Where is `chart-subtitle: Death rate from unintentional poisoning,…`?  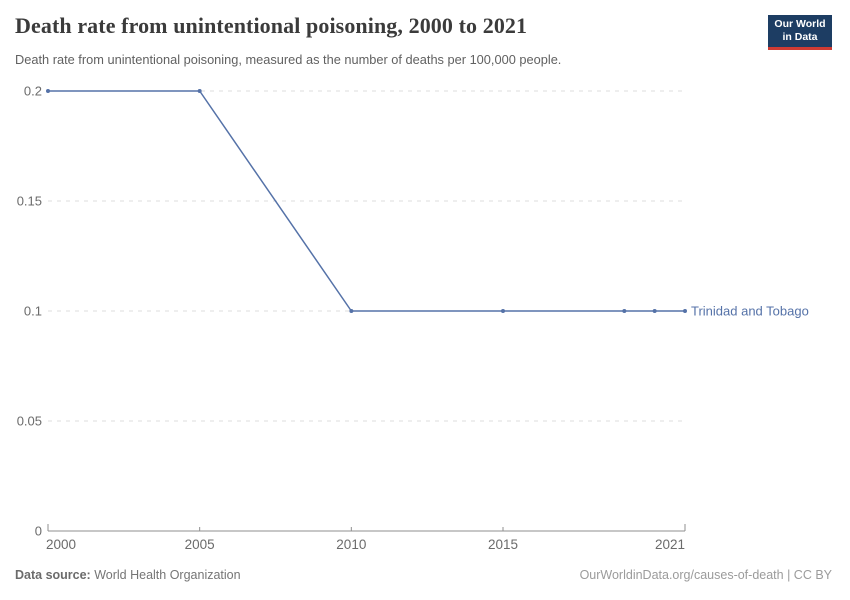
chart-subtitle: Death rate from unintentional poisoning,… is located at coordinates (288, 59).